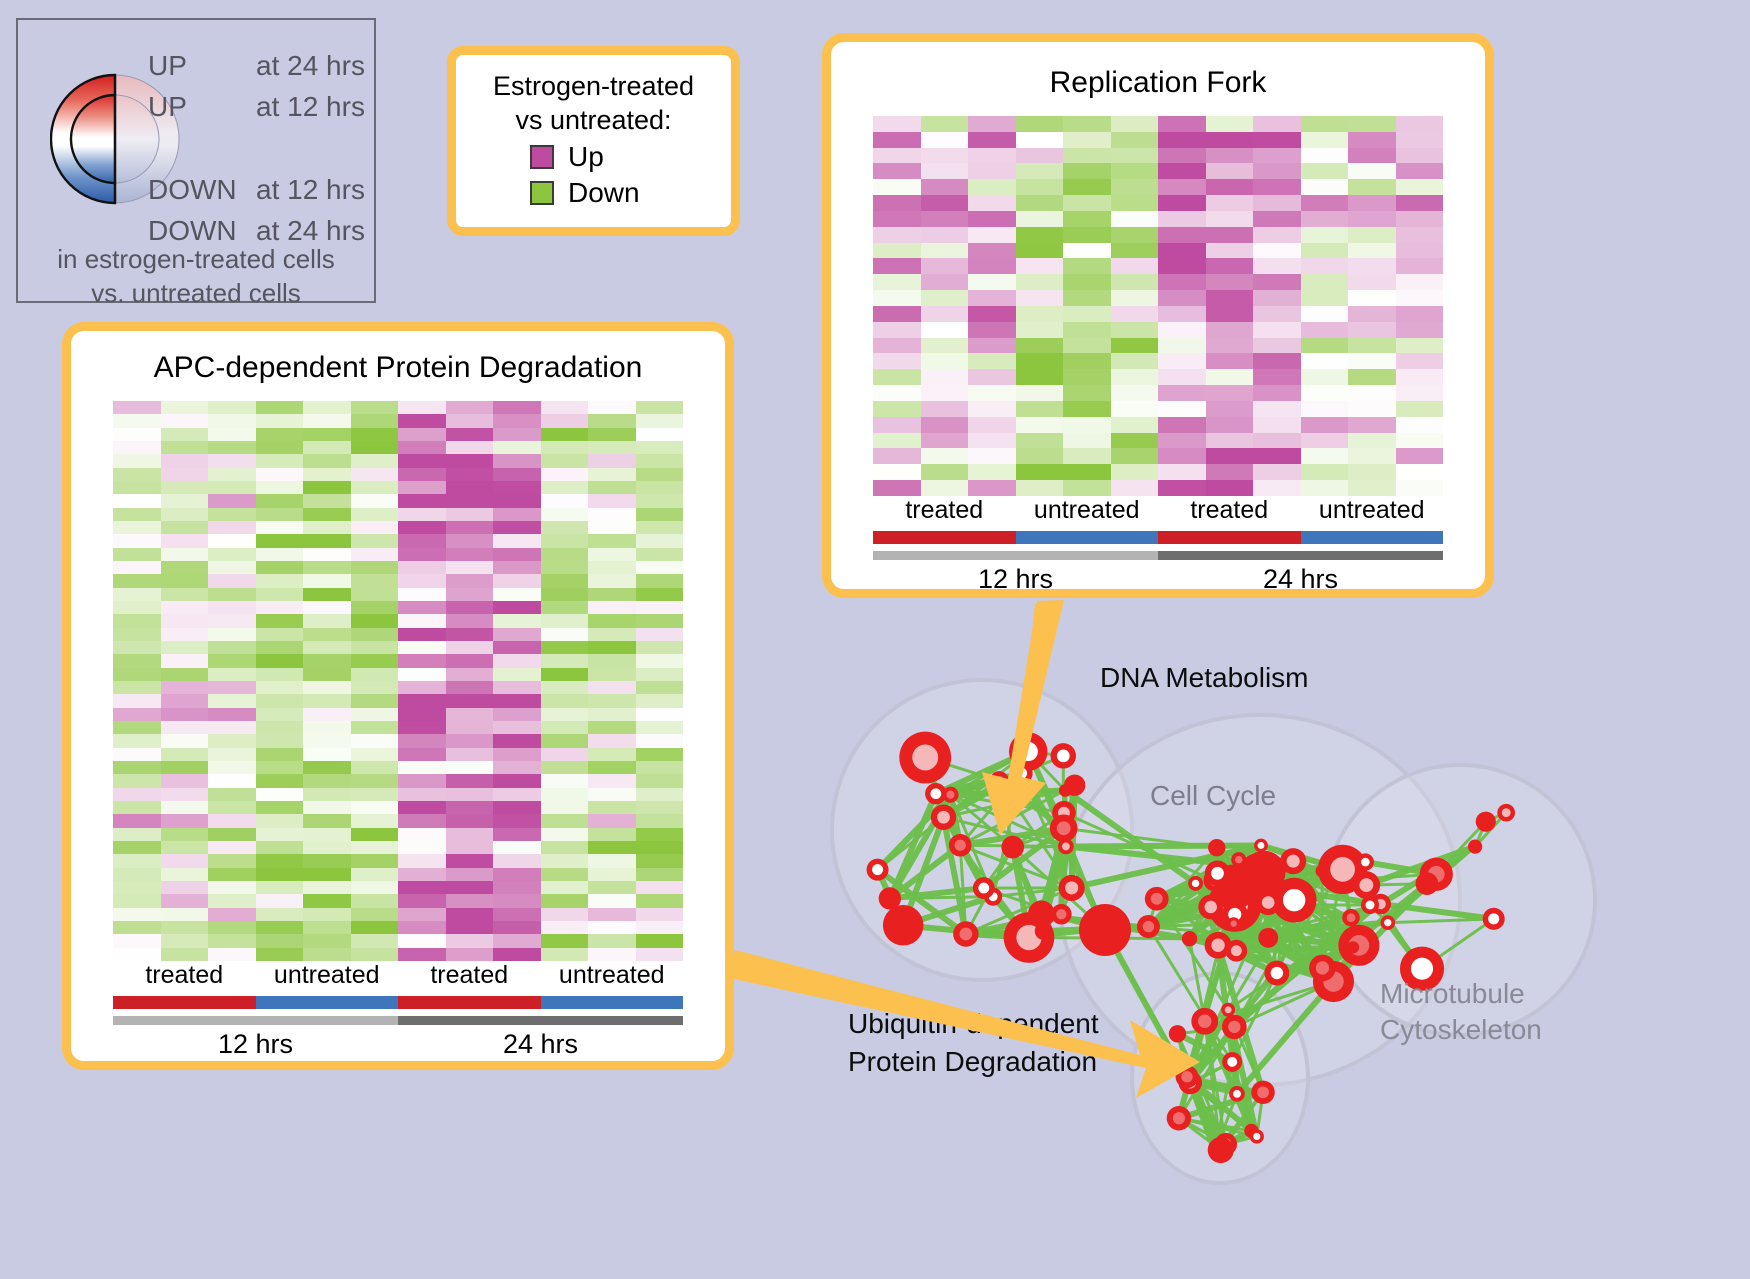 Image resolution: width=1750 pixels, height=1279 pixels. I want to click on updown-legend-card: Estrogen-treated vs untreated: Up Down, so click(593, 141).